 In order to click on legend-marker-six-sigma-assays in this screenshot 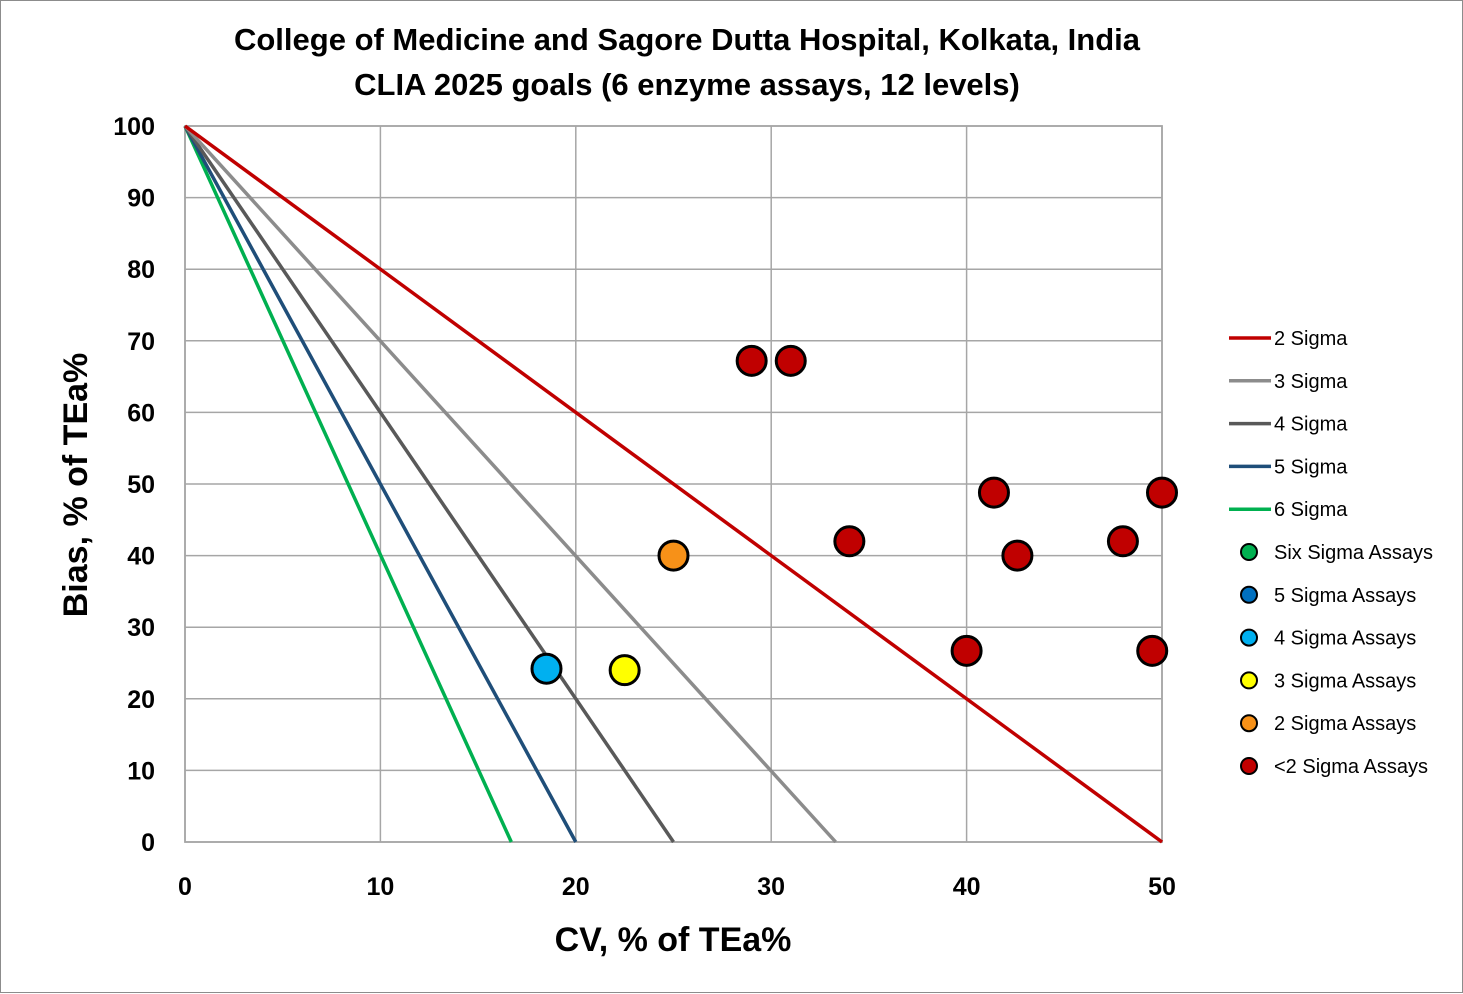, I will do `click(1249, 552)`.